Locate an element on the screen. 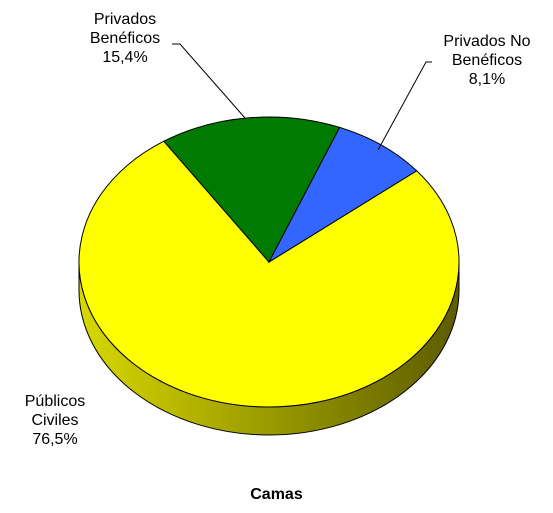 The height and width of the screenshot is (513, 553). category-label: Privados Benéficos is located at coordinates (125, 29).